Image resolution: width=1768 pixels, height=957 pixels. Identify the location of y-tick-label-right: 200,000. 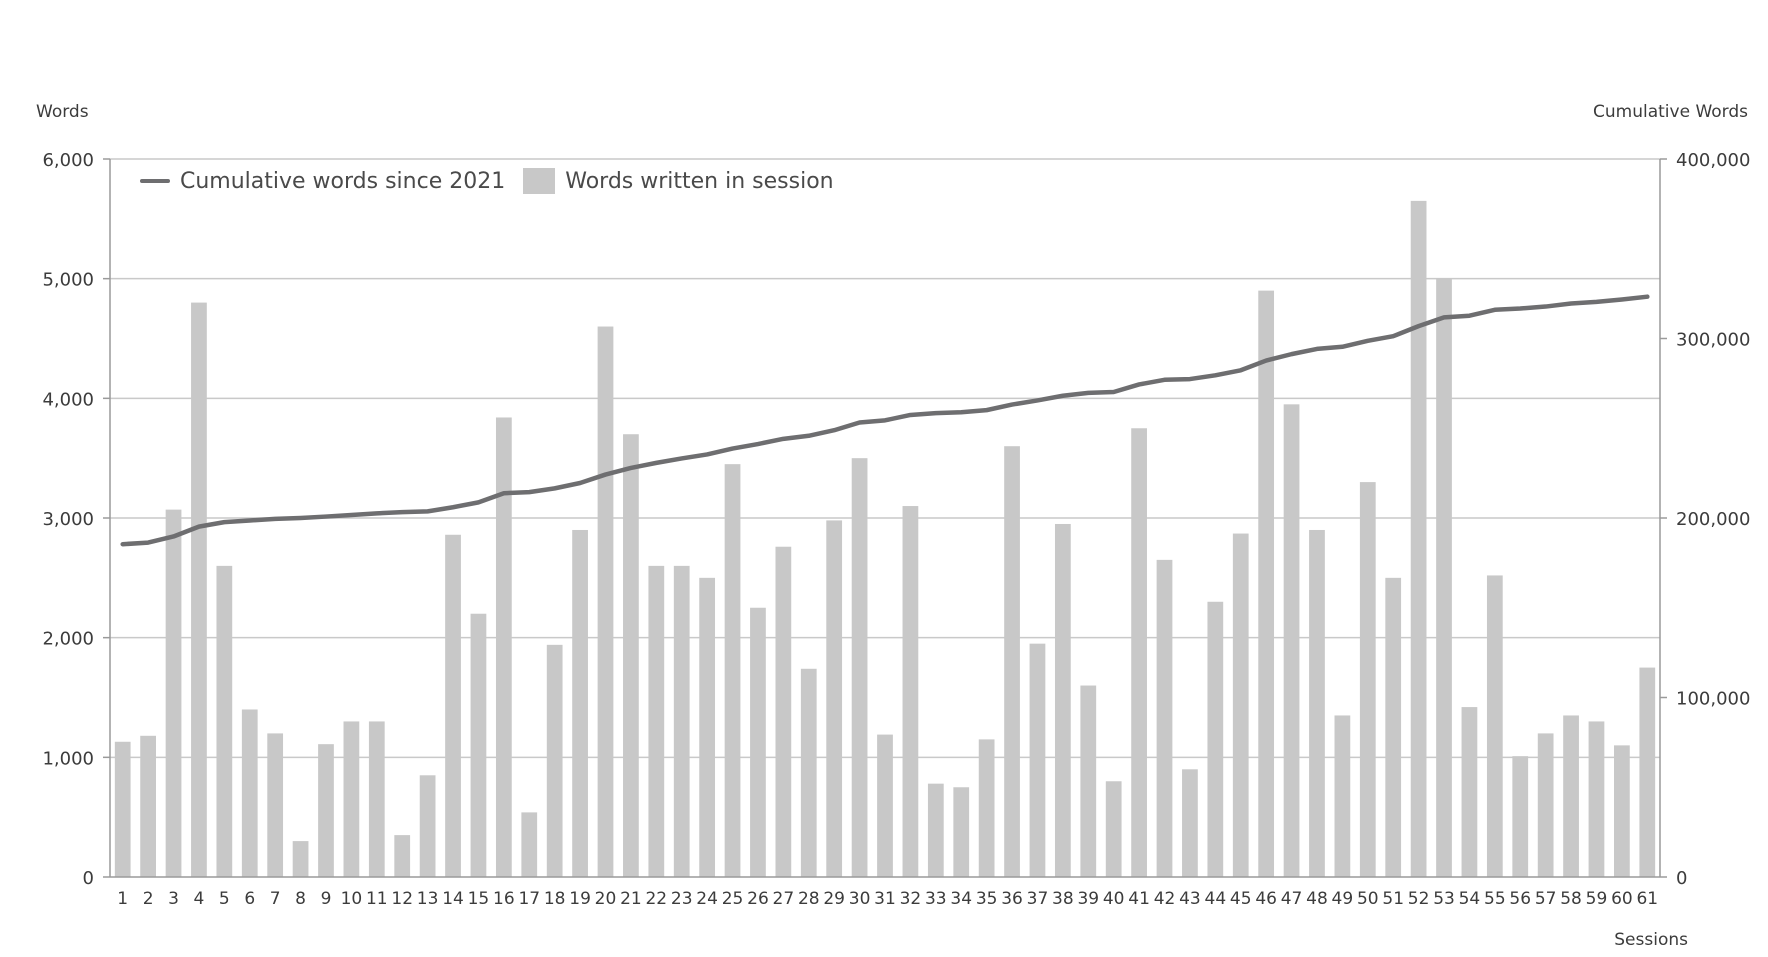
(1713, 519).